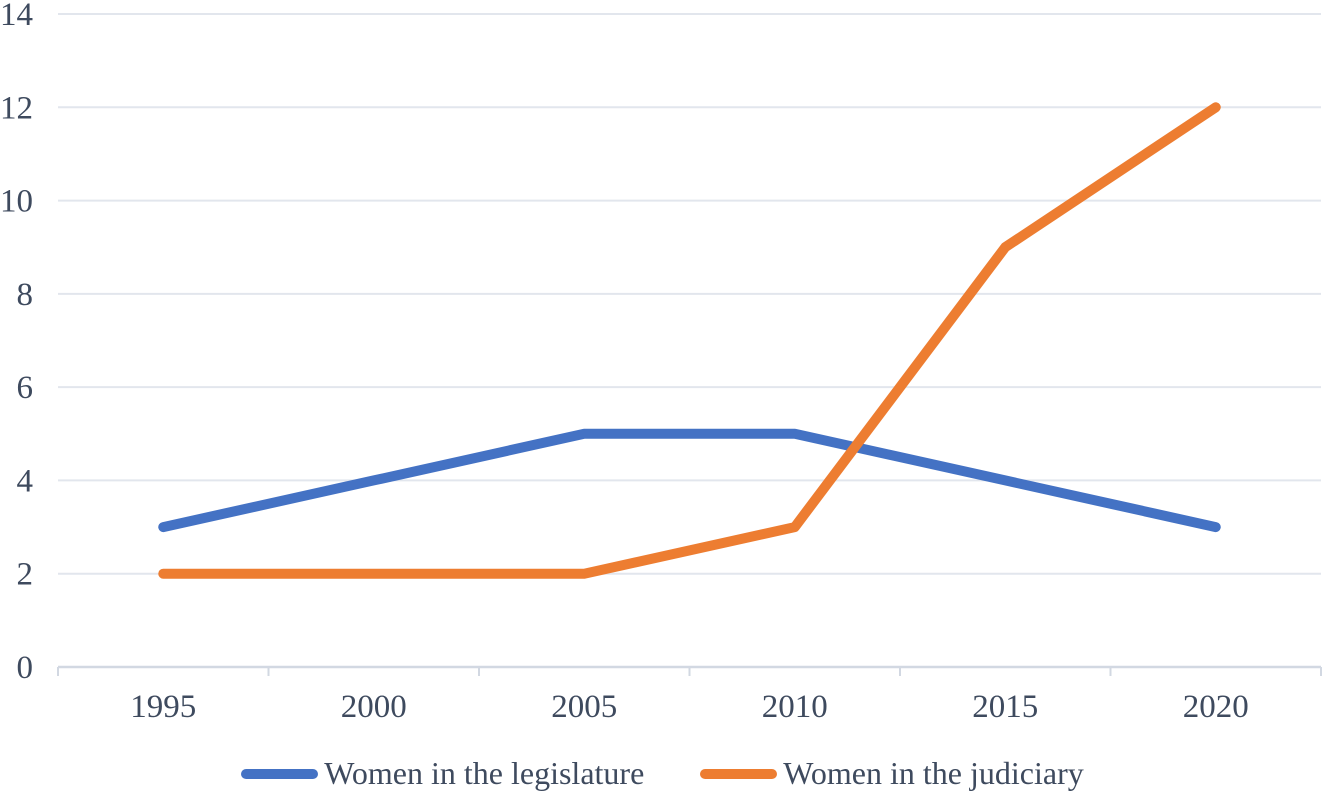 Image resolution: width=1325 pixels, height=795 pixels. I want to click on x-tick-label: 2010, so click(795, 707).